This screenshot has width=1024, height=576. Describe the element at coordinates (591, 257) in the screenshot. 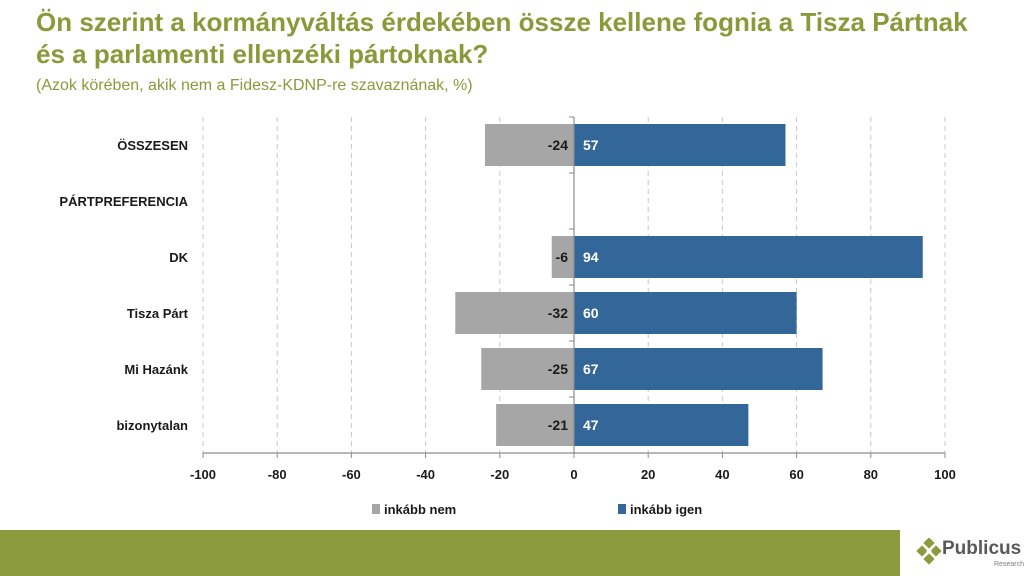

I see `data-label: 94` at that location.